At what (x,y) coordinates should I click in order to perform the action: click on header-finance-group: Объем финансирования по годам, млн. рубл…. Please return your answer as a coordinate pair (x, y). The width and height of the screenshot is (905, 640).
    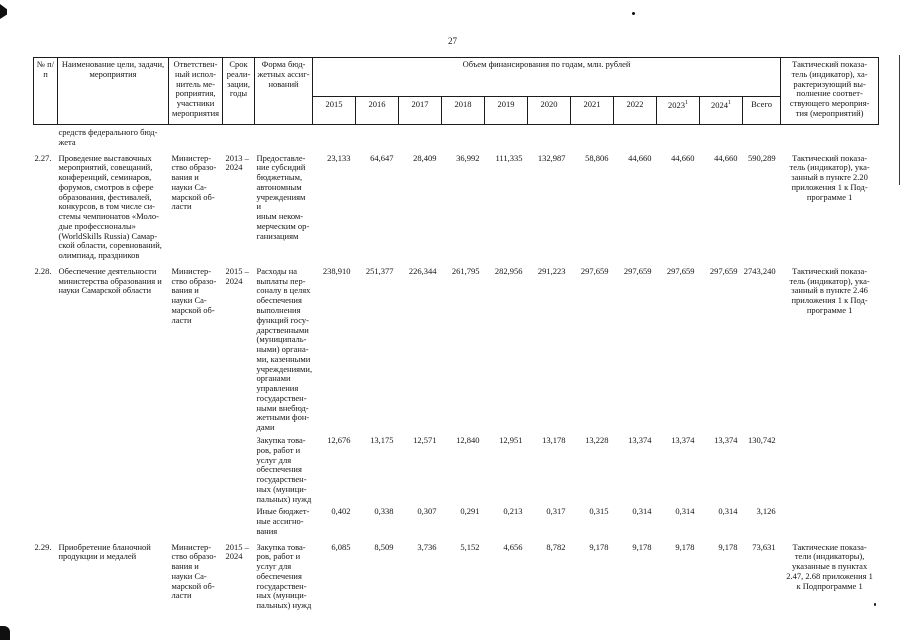
    Looking at the image, I should click on (546, 77).